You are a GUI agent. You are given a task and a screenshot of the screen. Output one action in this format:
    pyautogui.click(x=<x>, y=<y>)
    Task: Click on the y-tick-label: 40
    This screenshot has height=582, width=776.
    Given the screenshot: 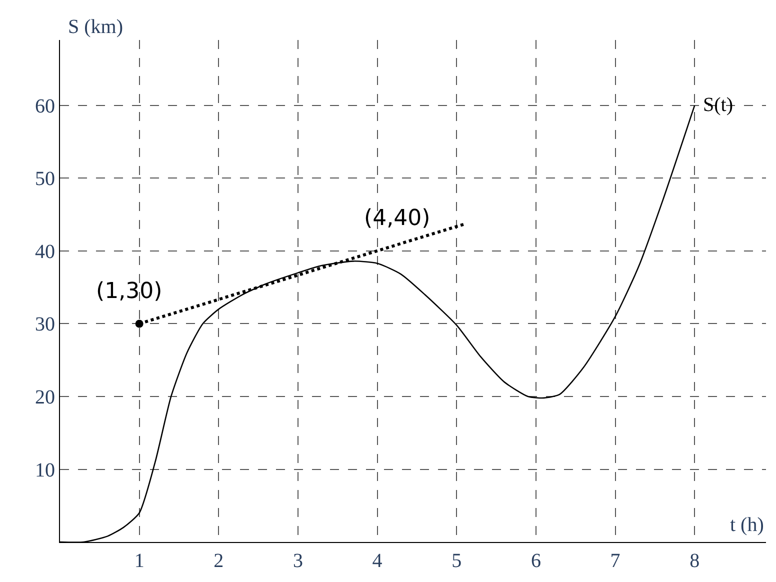 What is the action you would take?
    pyautogui.click(x=45, y=251)
    